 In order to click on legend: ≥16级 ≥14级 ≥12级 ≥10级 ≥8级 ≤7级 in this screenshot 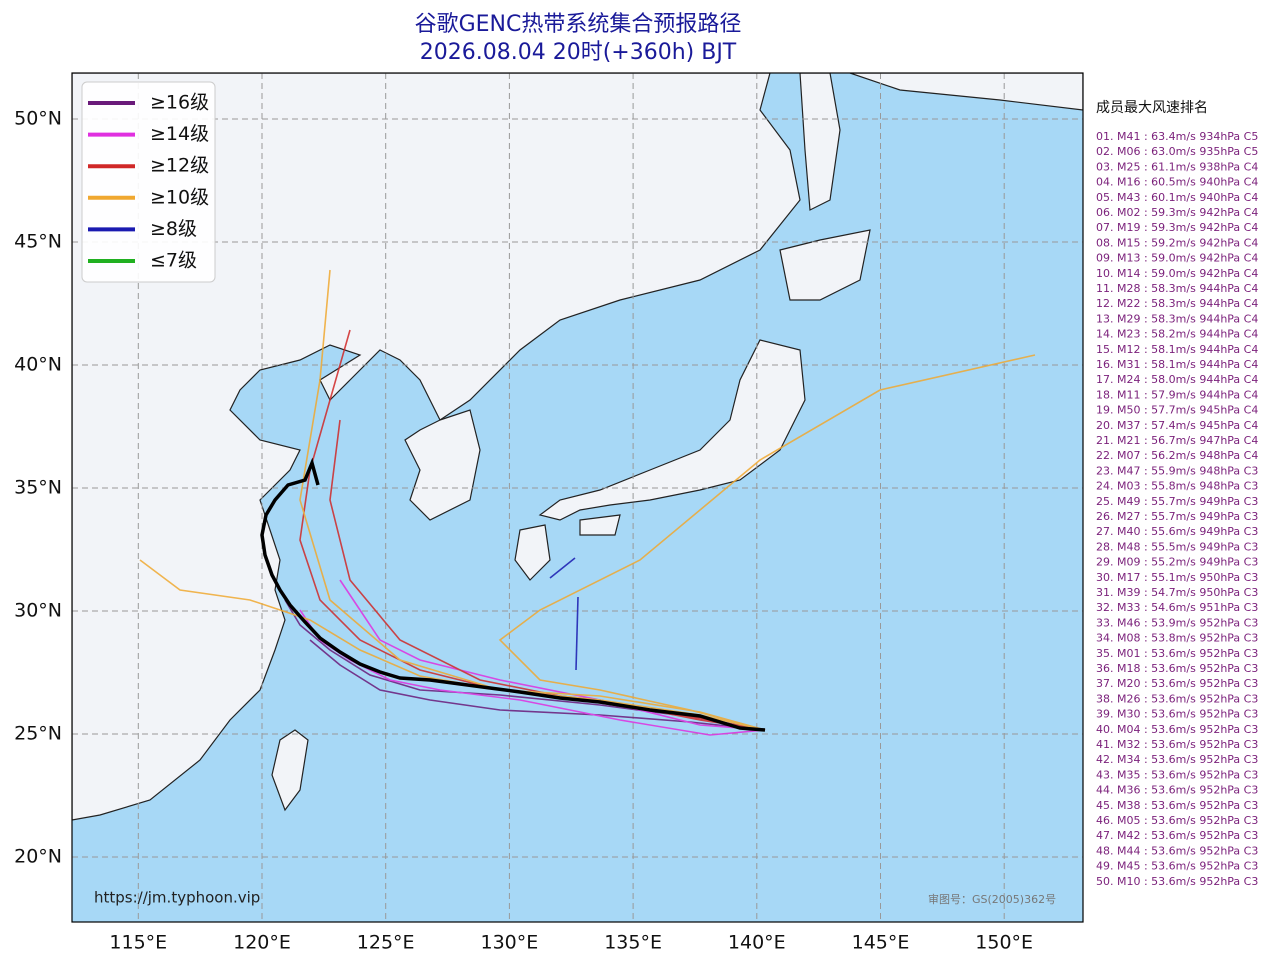, I will do `click(148, 182)`.